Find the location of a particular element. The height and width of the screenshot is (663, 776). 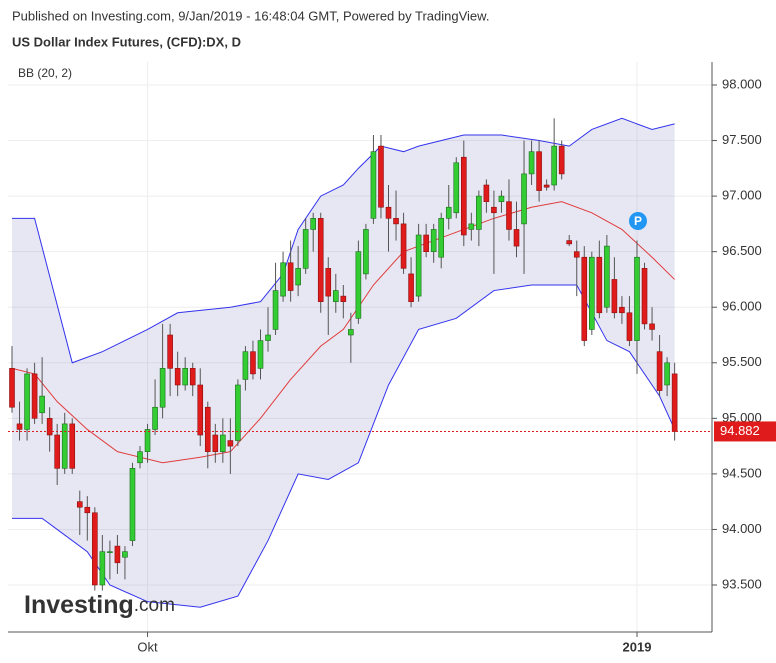

y-tick-label: 94.000 is located at coordinates (742, 528).